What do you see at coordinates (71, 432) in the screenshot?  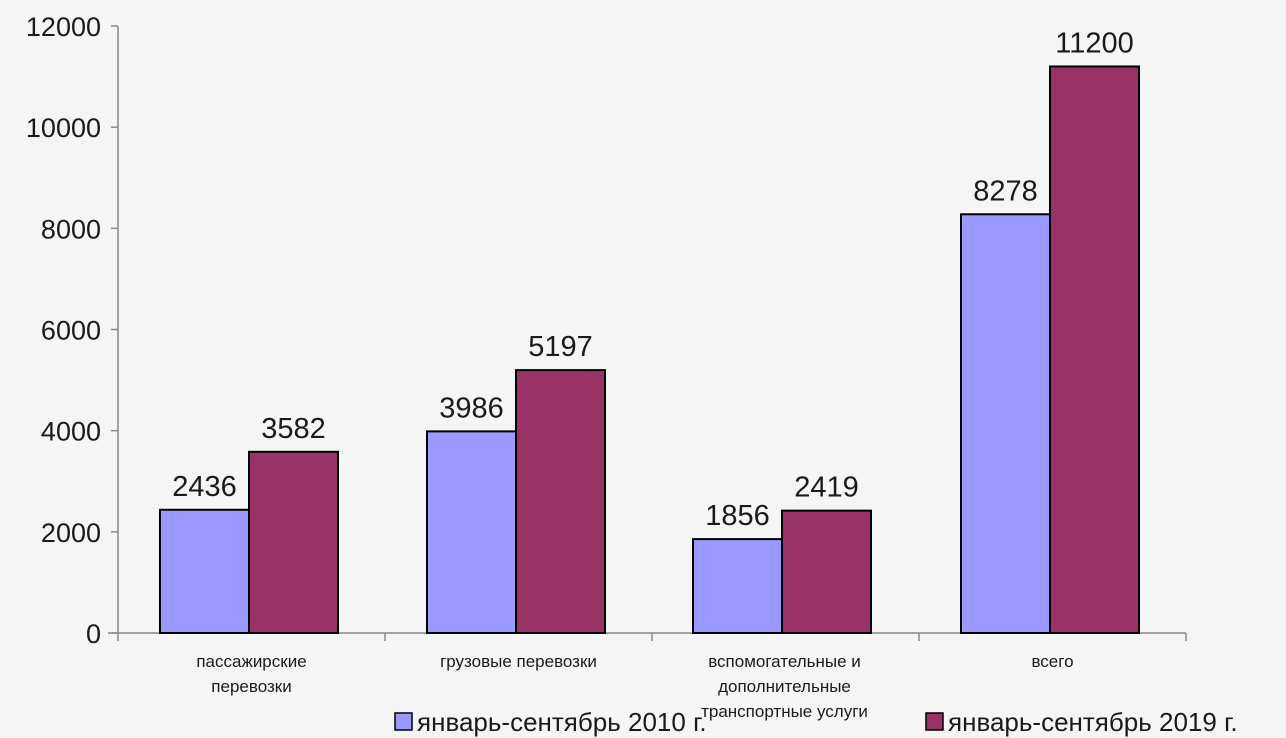 I see `y-tick-label: 4000` at bounding box center [71, 432].